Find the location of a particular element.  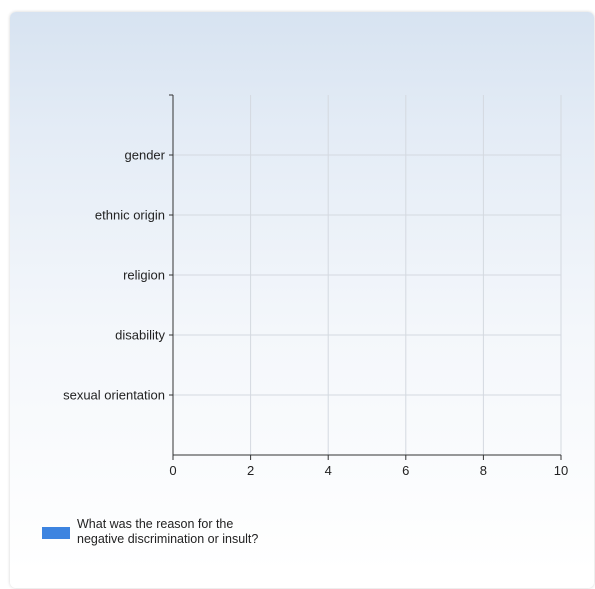

category-label: ethnic origin is located at coordinates (130, 215).